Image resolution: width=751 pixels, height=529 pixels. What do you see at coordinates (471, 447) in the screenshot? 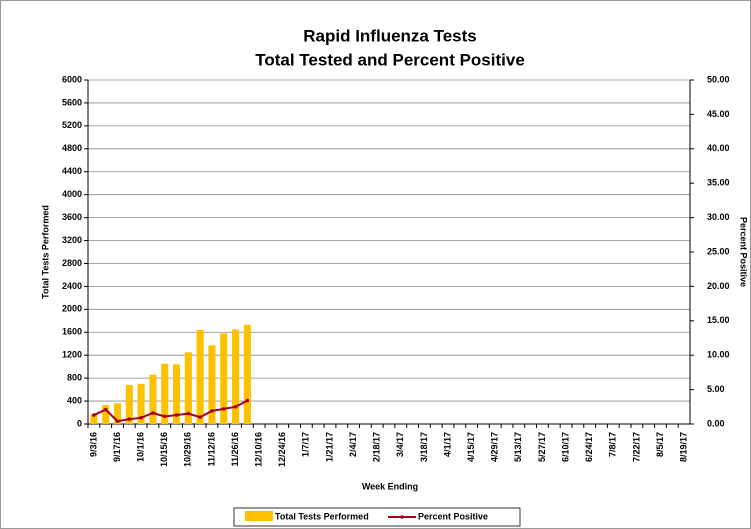
I see `x-tick-label: 4/15/17` at bounding box center [471, 447].